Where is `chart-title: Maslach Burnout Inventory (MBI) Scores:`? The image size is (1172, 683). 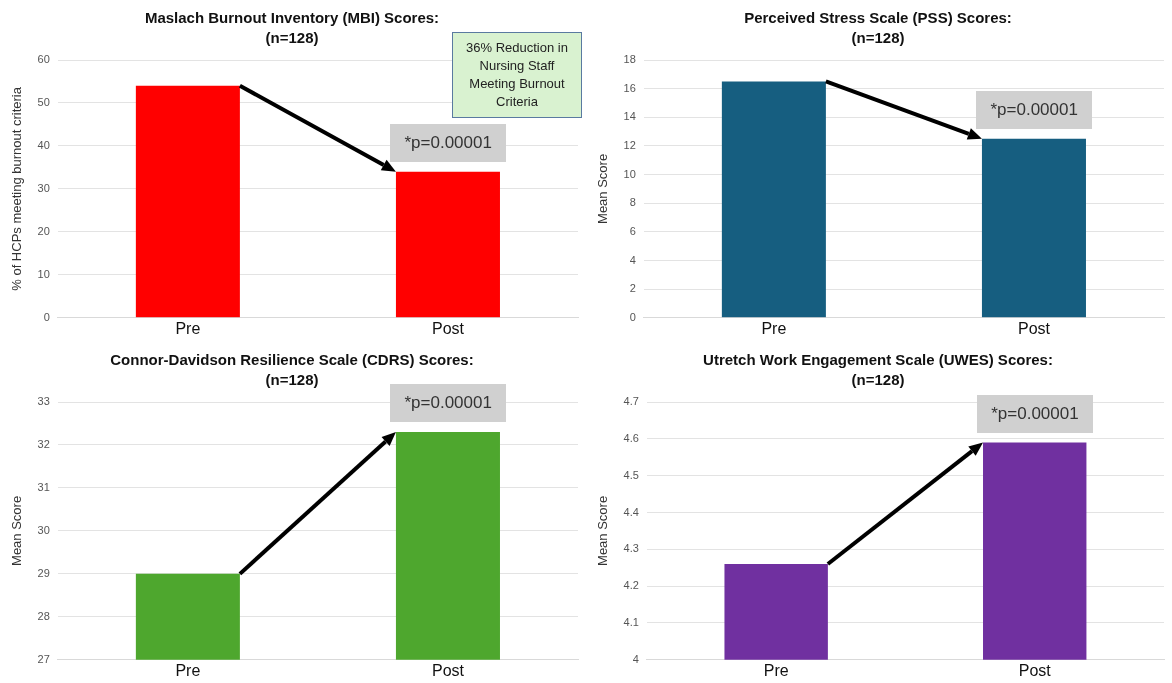
chart-title: Maslach Burnout Inventory (MBI) Scores: is located at coordinates (292, 18).